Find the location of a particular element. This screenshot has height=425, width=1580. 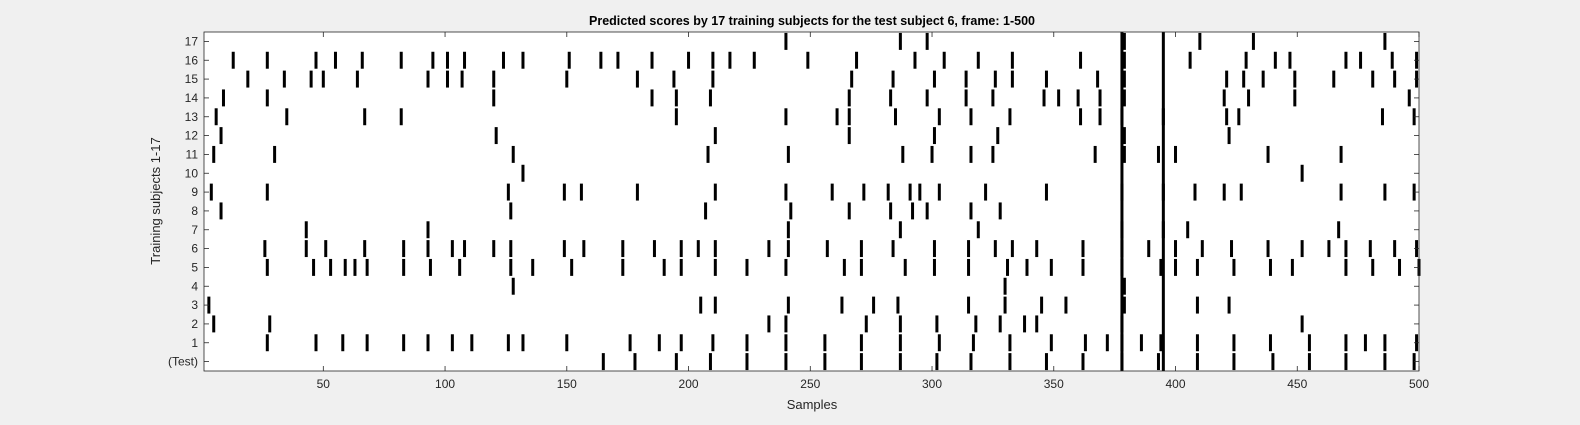

y-tick-label: 3 is located at coordinates (194, 305).